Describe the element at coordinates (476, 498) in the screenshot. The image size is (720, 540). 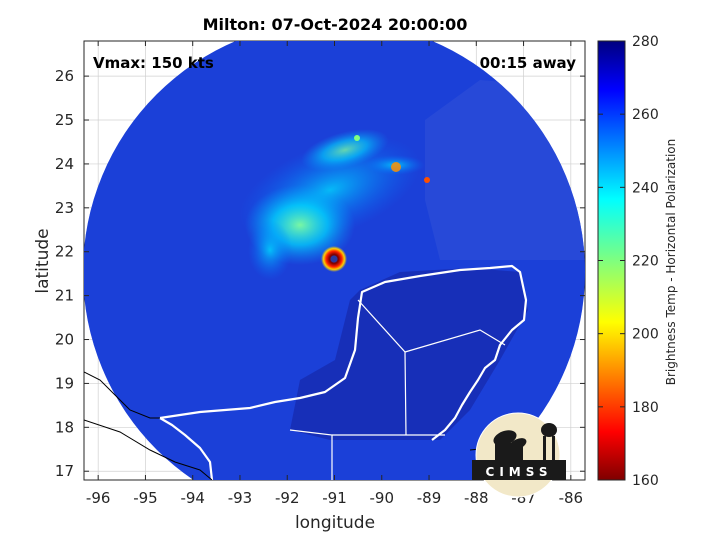
I see `x-tick-label: -88` at that location.